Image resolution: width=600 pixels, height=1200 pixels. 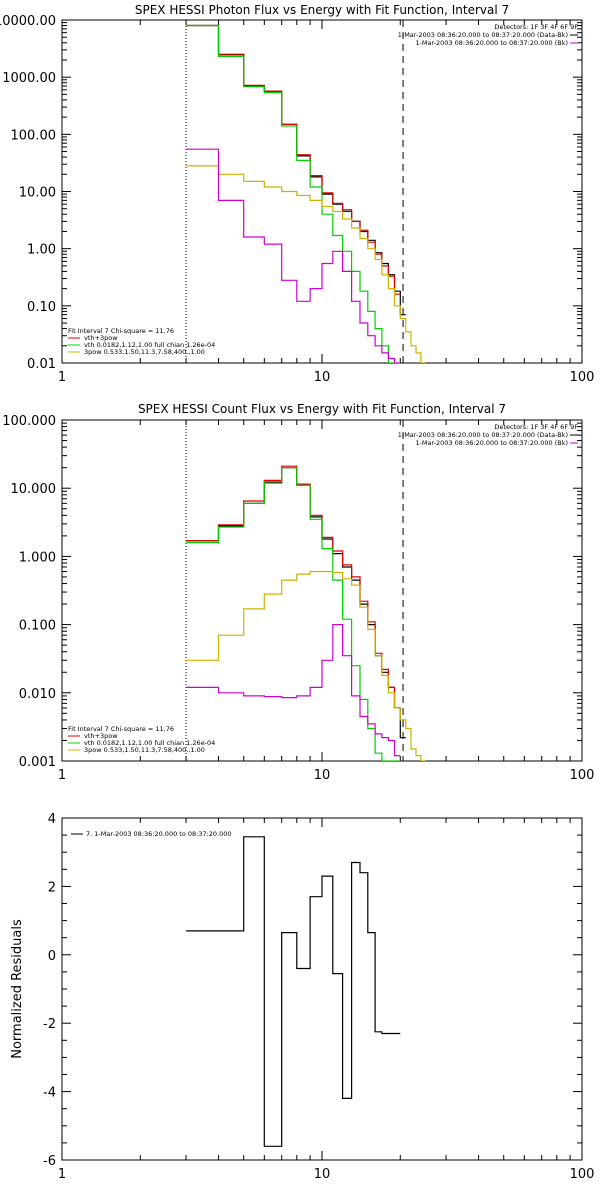 I want to click on y-tick-label: 0.001, so click(x=37, y=762).